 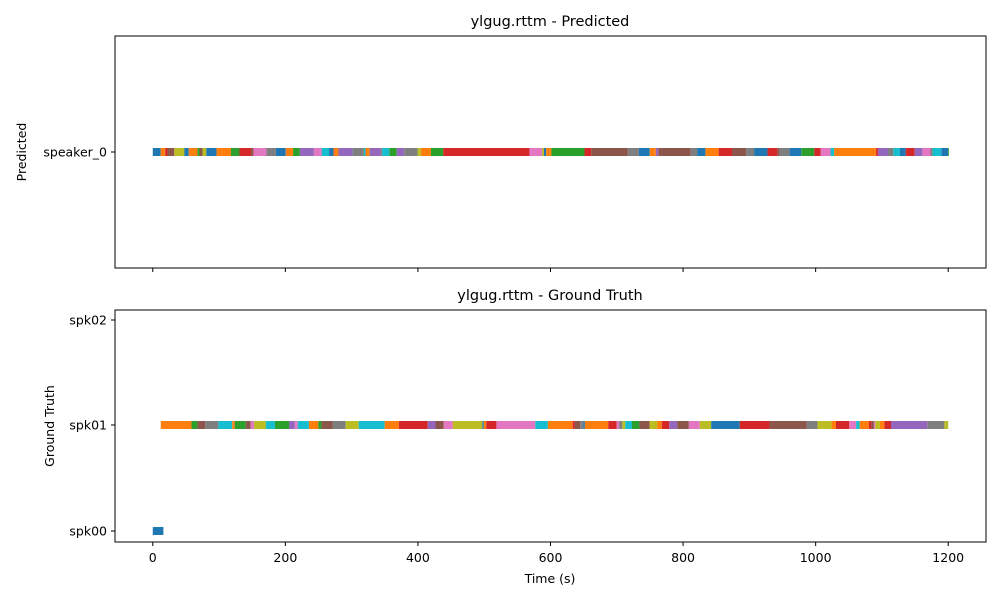 I want to click on x-axis-label: Time (s), so click(x=550, y=578).